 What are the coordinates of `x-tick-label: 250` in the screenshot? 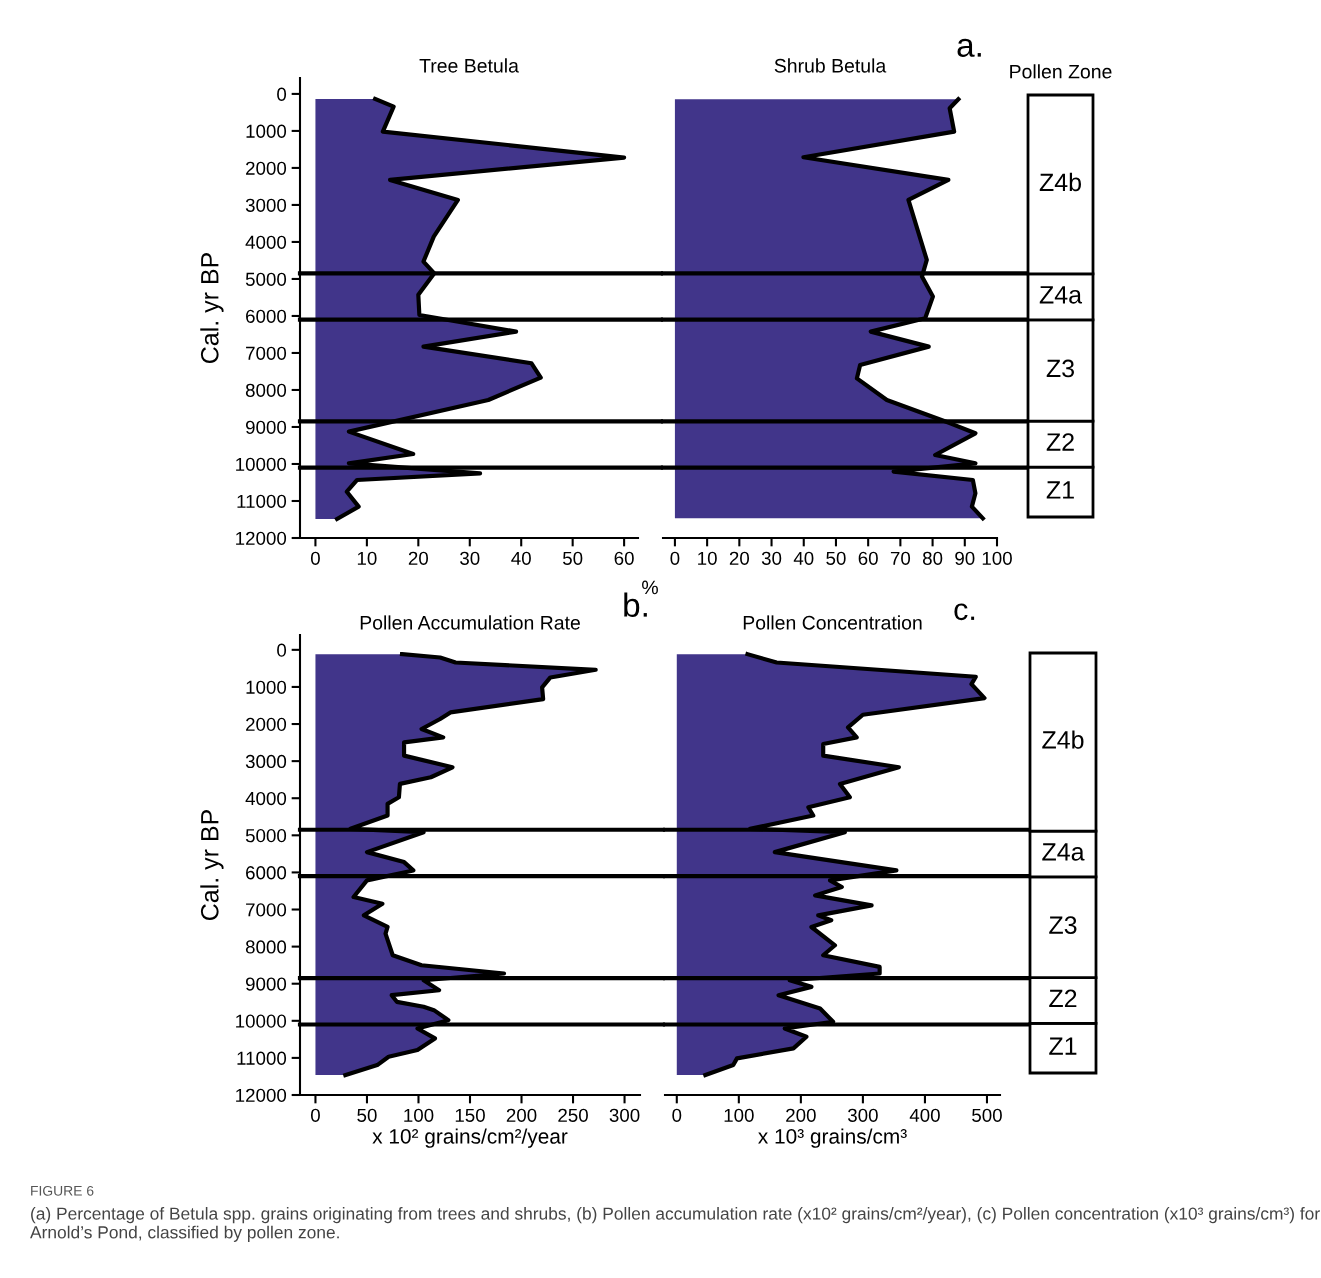 It's located at (573, 1115).